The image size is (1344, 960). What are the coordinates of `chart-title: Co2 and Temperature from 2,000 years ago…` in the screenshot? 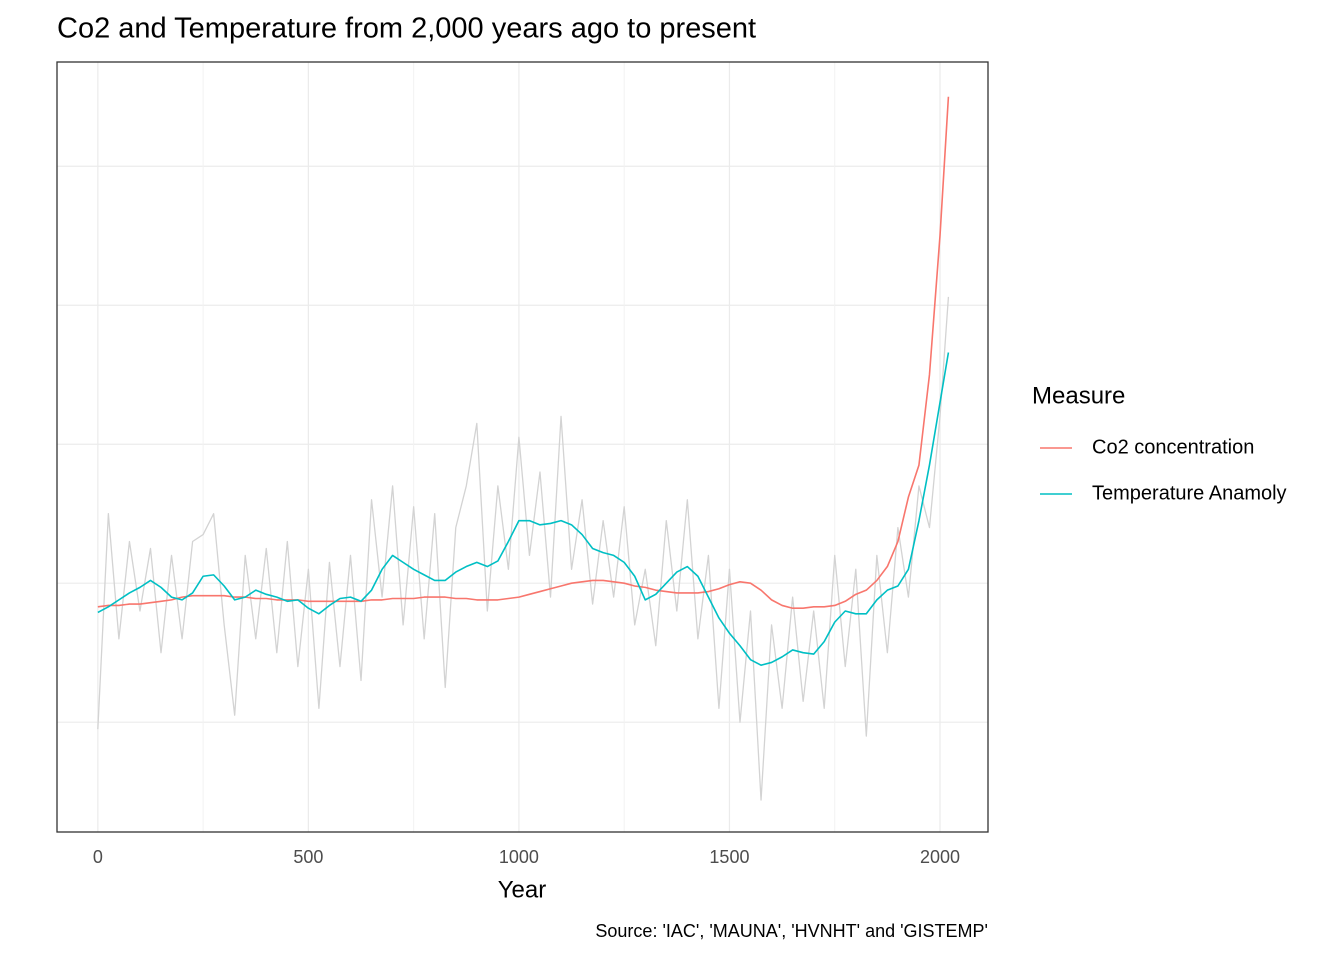 It's located at (406, 29).